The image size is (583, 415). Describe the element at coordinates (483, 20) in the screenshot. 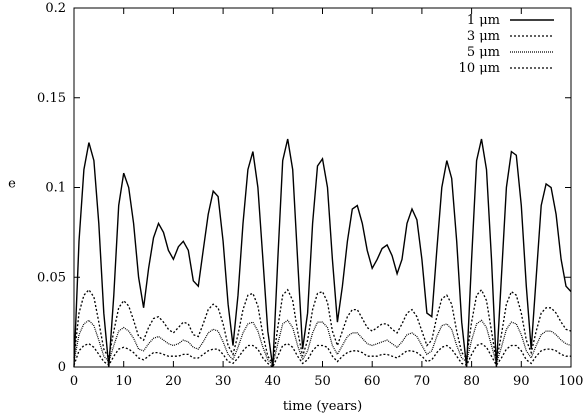

I see `legend-label: 1 μm` at that location.